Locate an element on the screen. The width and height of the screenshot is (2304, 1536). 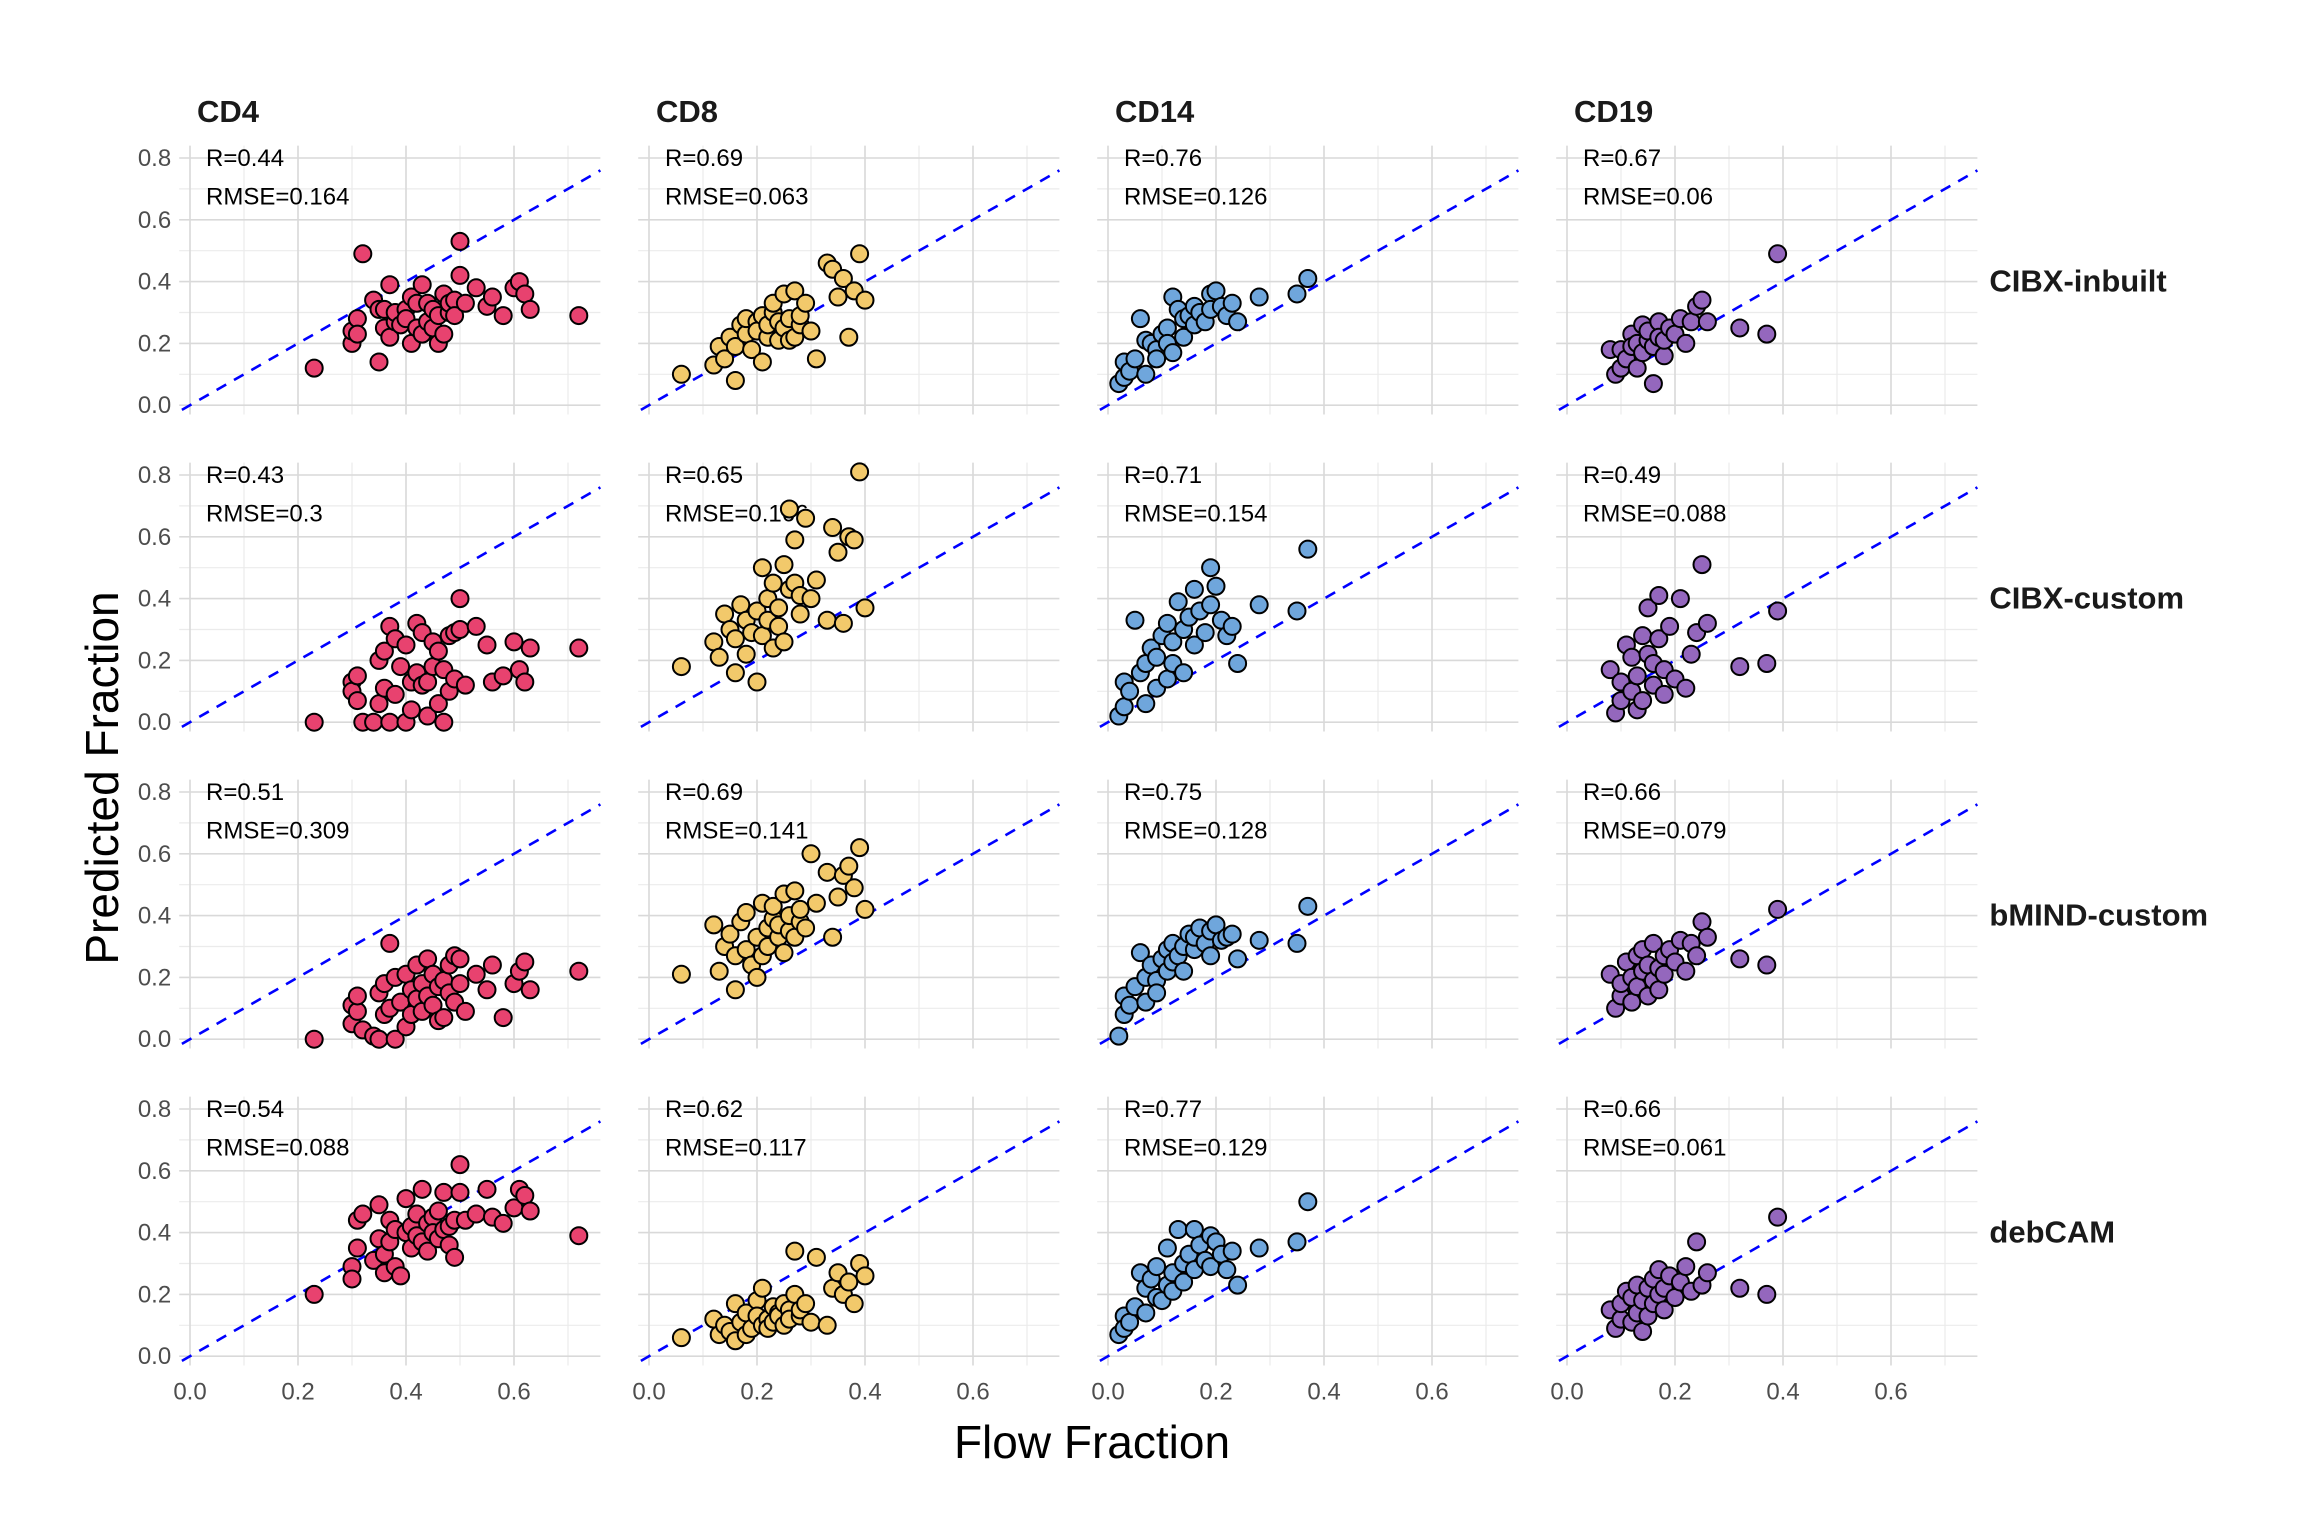
r-annotation: R=0.67 is located at coordinates (1622, 158).